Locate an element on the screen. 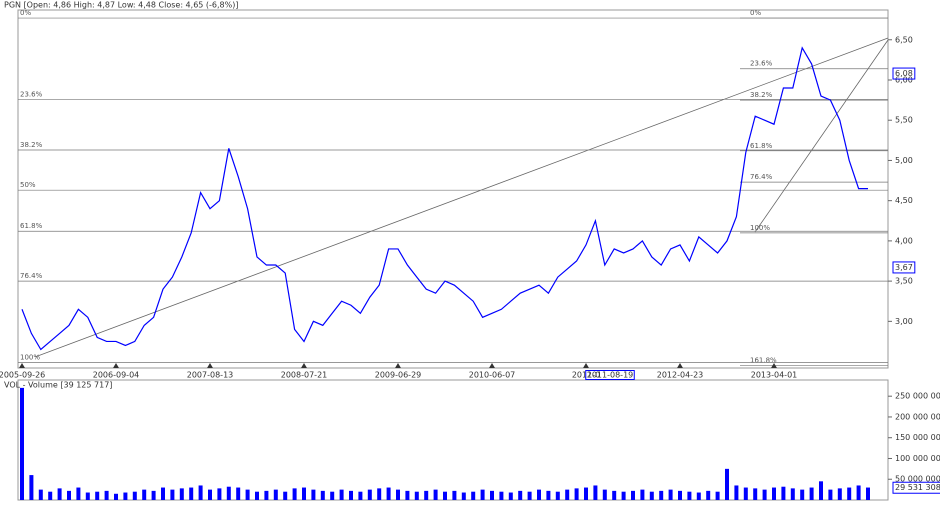  cursor-box is located at coordinates (610, 375).